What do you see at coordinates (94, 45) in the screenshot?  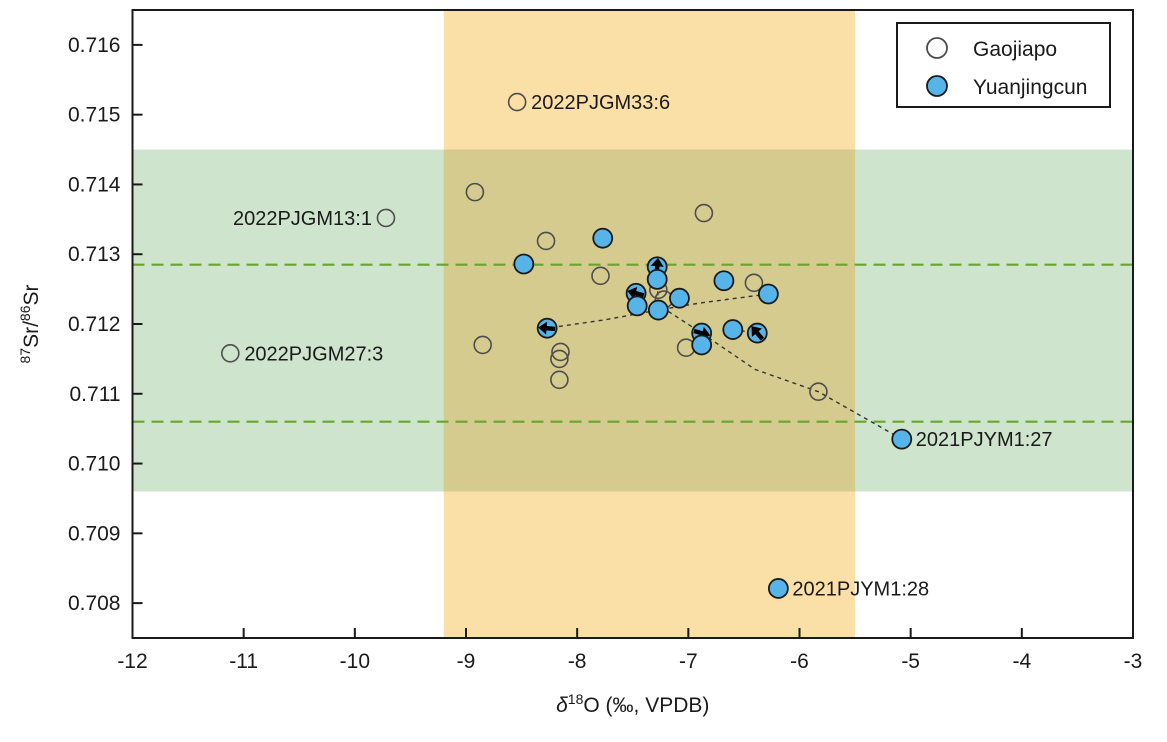 I see `y-axis-tick-label: 0.716` at bounding box center [94, 45].